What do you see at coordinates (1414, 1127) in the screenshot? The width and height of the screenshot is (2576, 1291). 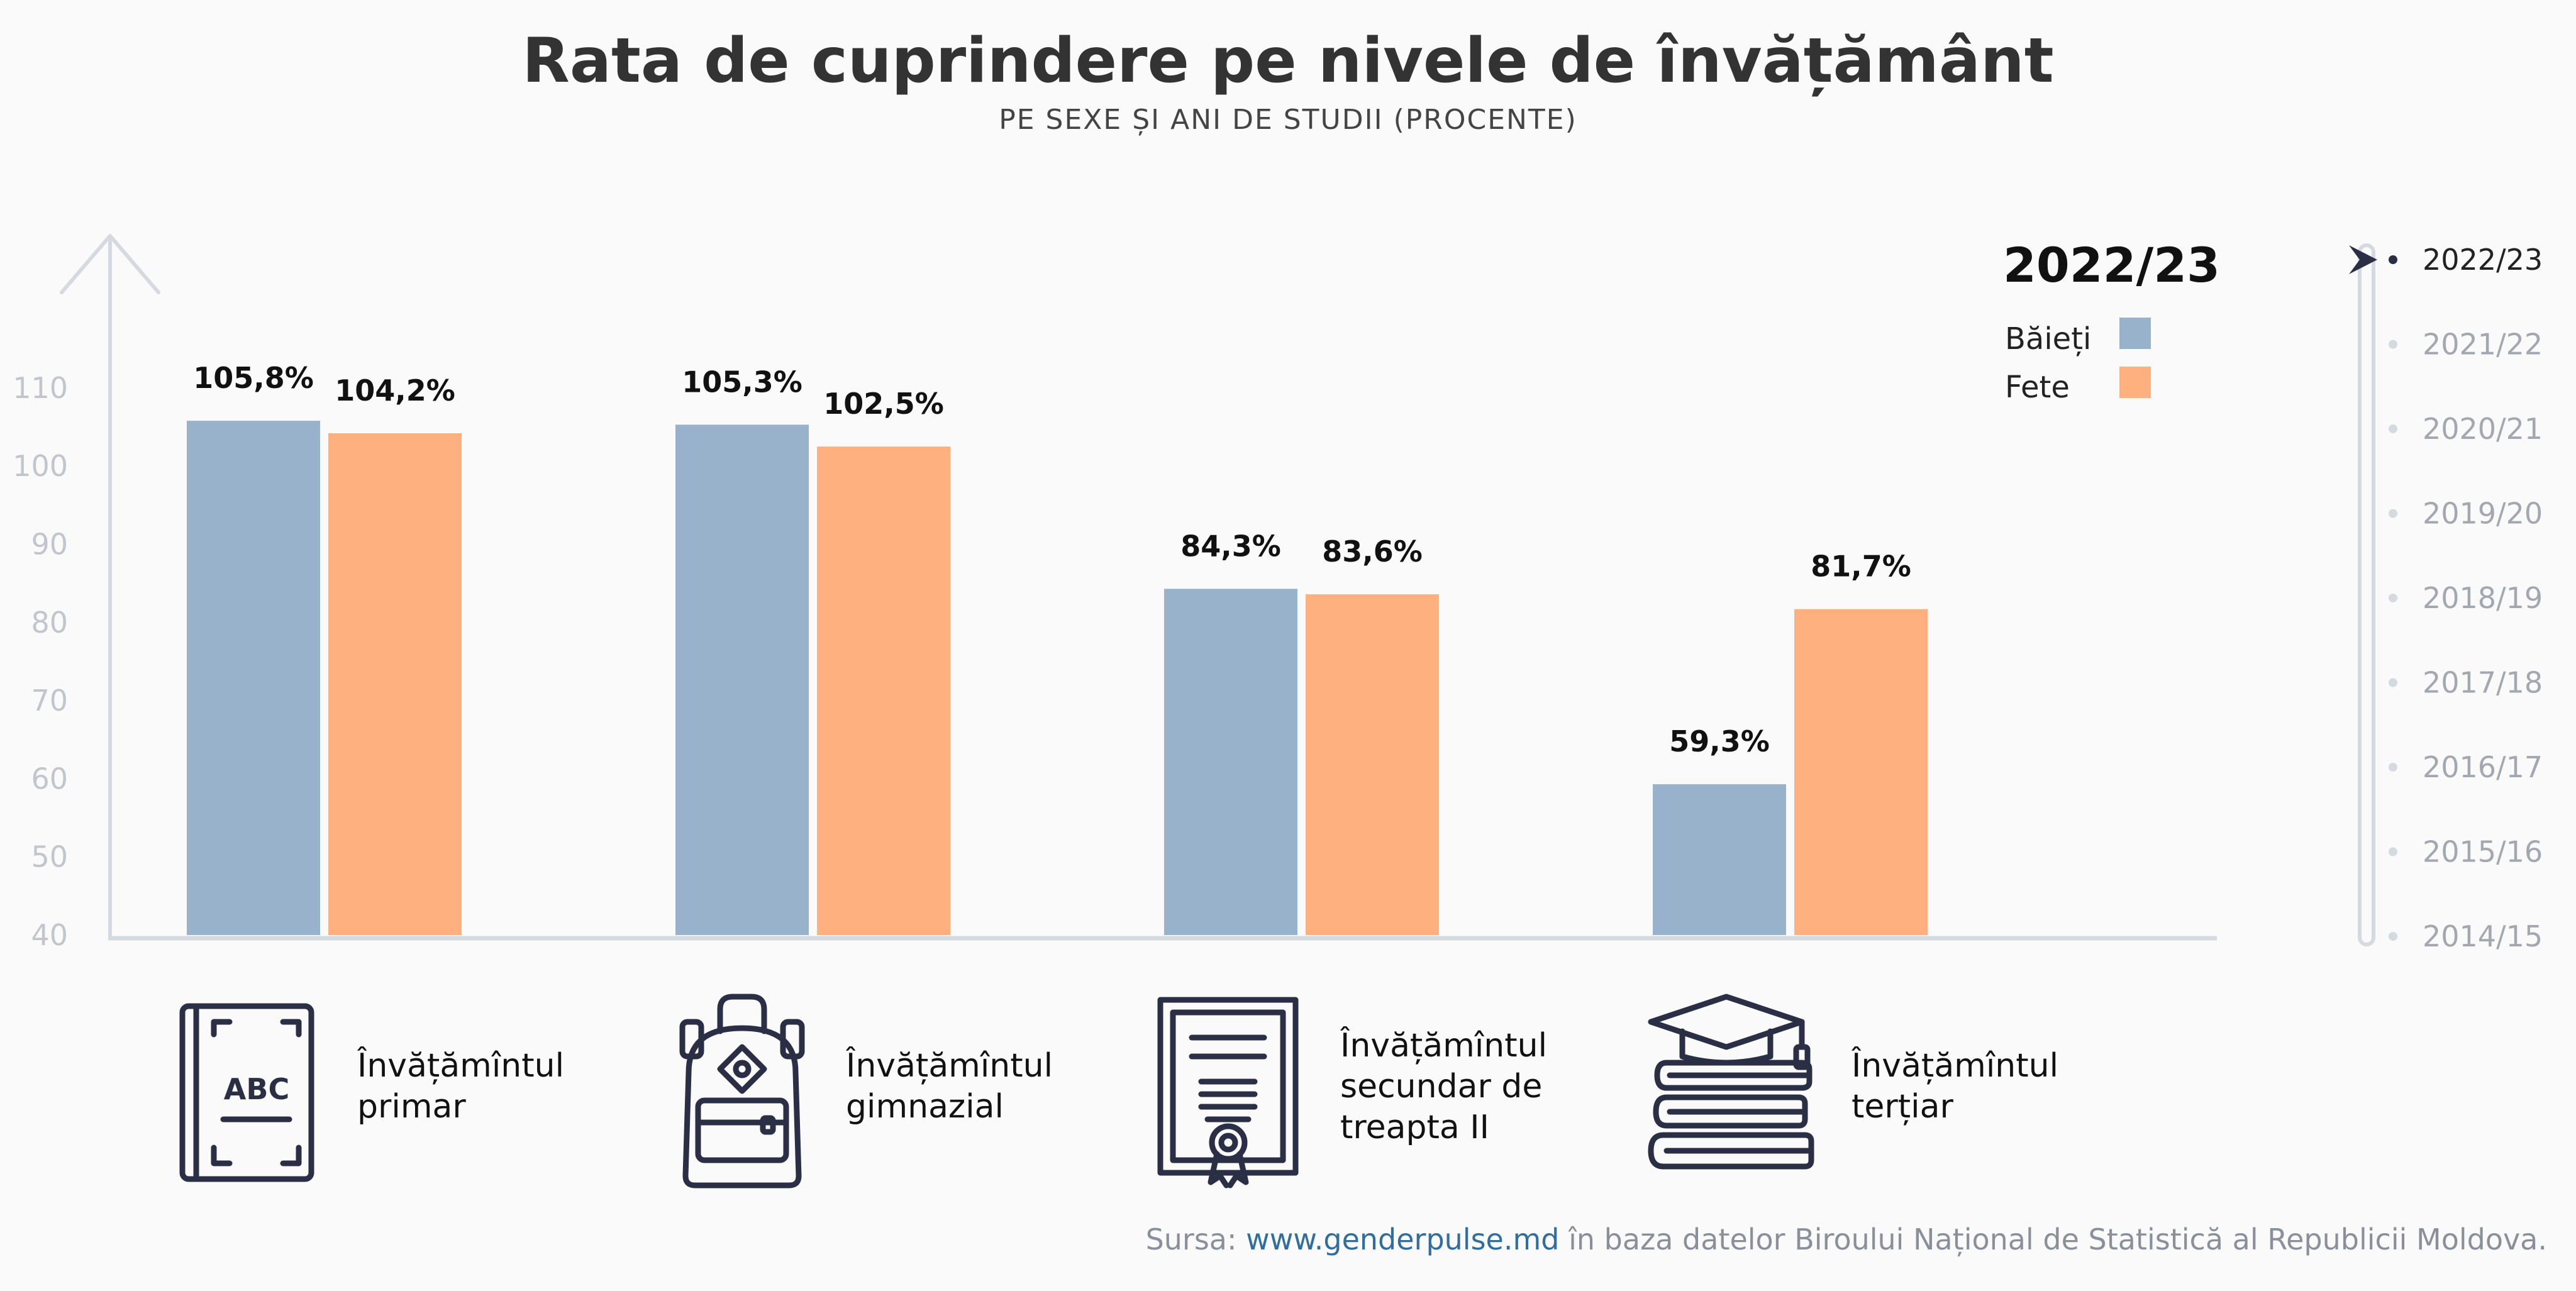 I see `category-label-line: treapta II` at bounding box center [1414, 1127].